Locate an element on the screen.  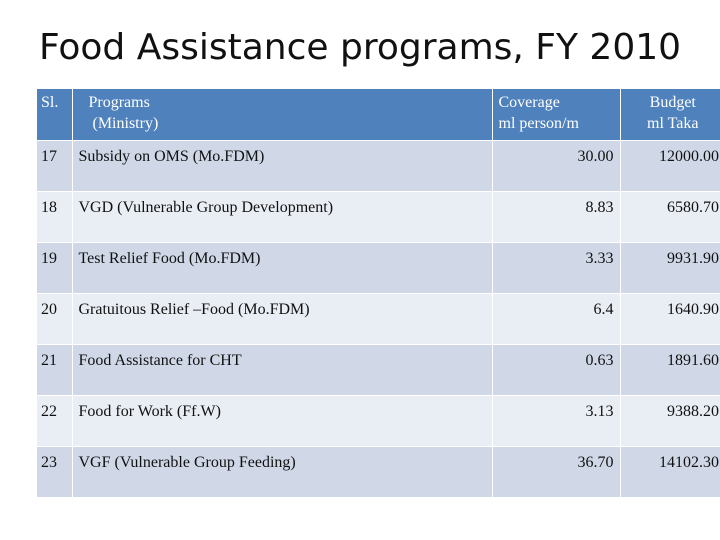
header-programs-line2: (Ministry) is located at coordinates (125, 123).